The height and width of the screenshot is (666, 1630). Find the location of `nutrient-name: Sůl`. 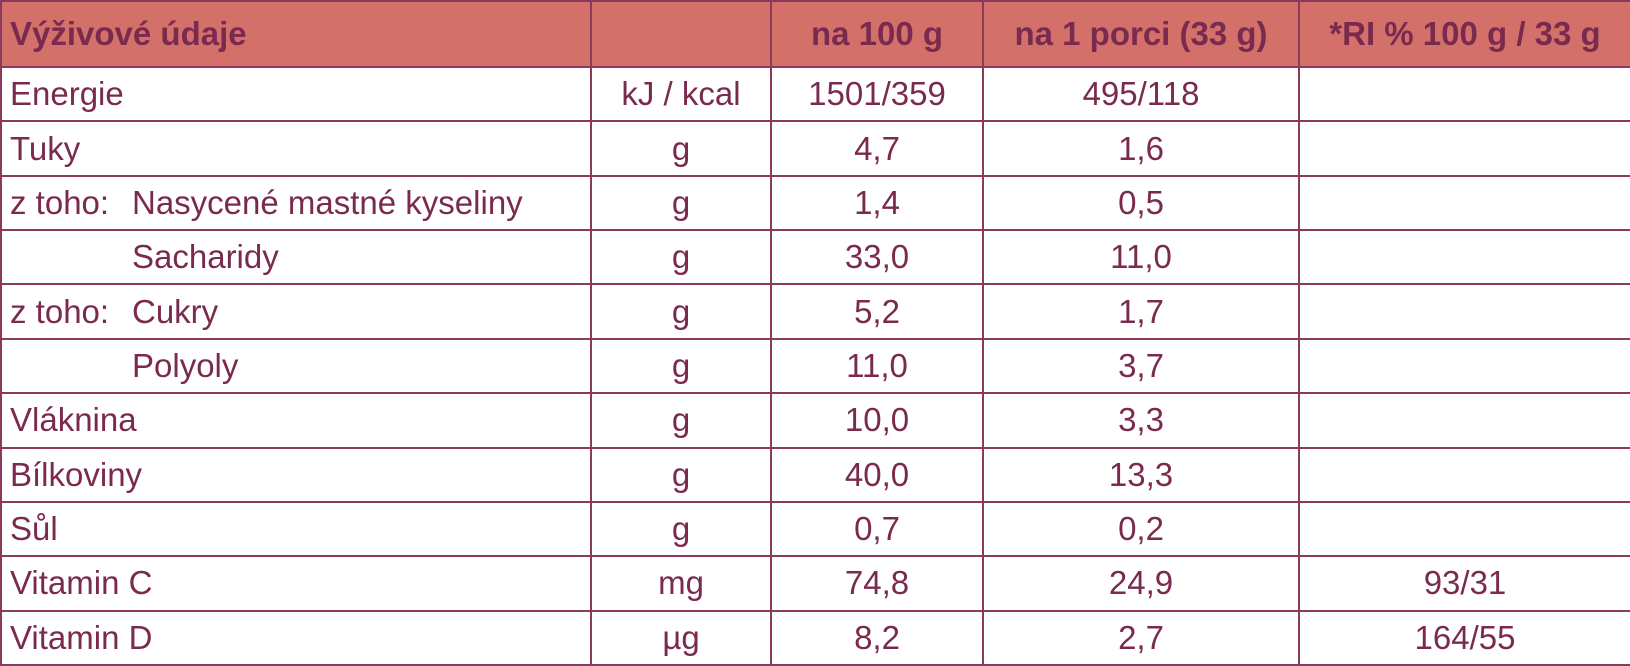

nutrient-name: Sůl is located at coordinates (34, 529).